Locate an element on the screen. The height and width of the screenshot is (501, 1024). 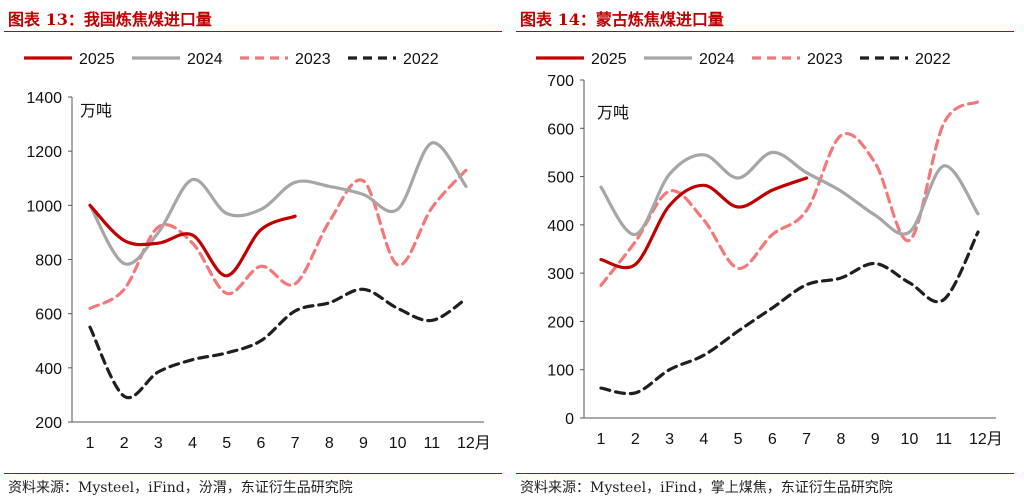
source-note-right: 资料来源：Mysteel，iFind，掌上煤焦，东证衍生品研究院 is located at coordinates (706, 488).